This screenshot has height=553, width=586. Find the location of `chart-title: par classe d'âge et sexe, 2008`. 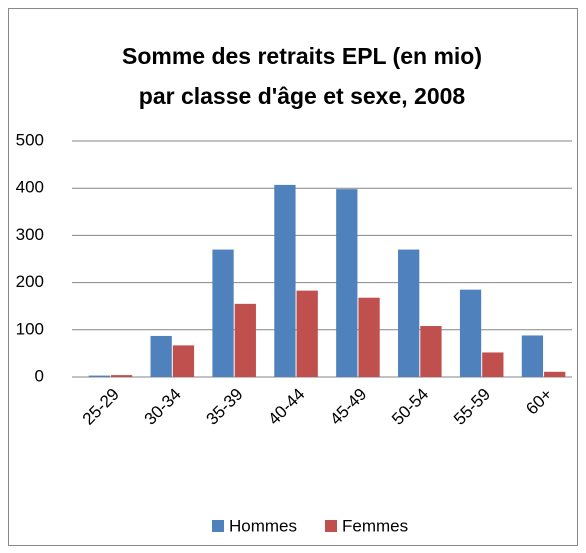

chart-title: par classe d'âge et sexe, 2008 is located at coordinates (302, 96).